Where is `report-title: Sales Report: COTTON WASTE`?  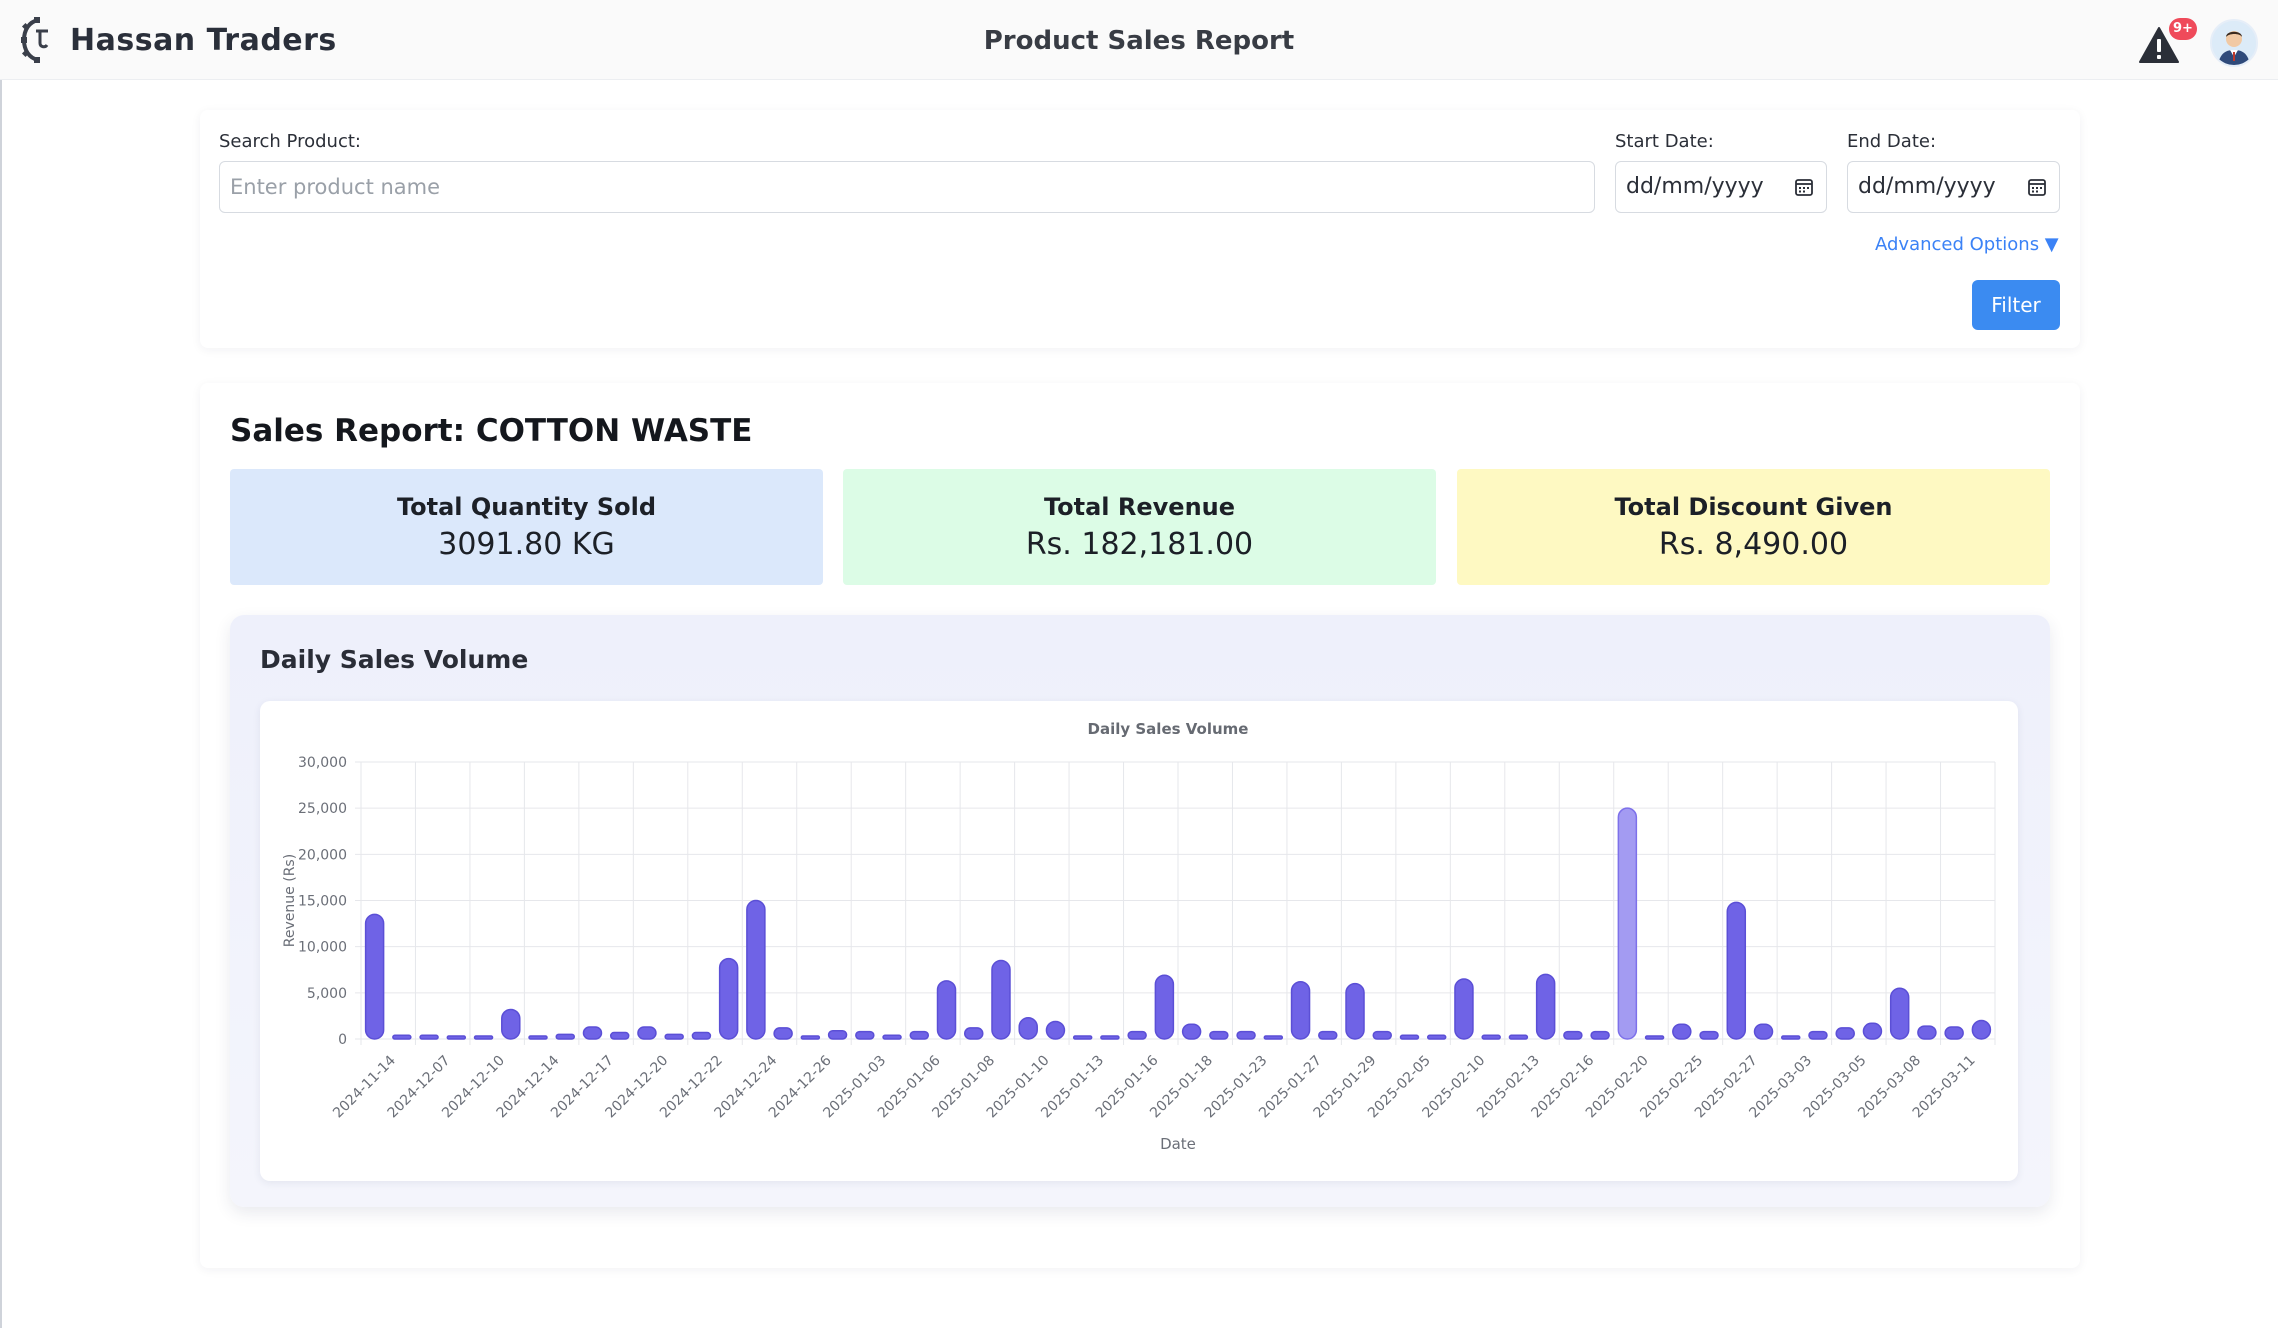
report-title: Sales Report: COTTON WASTE is located at coordinates (491, 431).